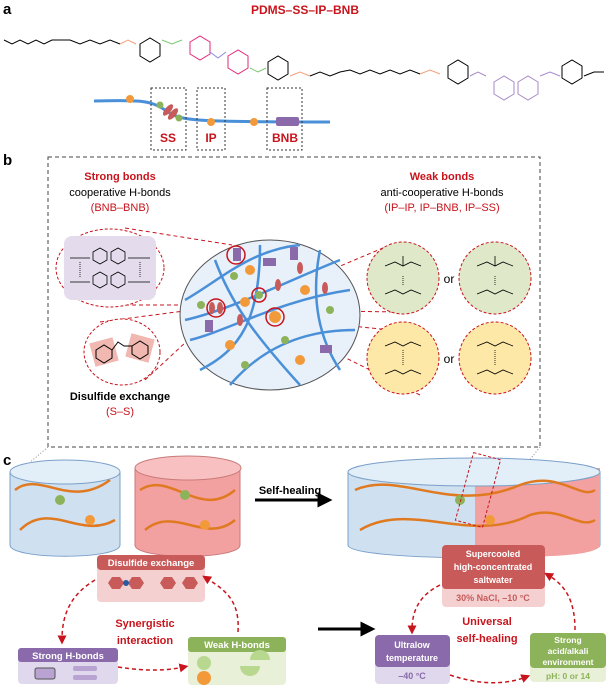  I want to click on saltwater-box, so click(493, 576).